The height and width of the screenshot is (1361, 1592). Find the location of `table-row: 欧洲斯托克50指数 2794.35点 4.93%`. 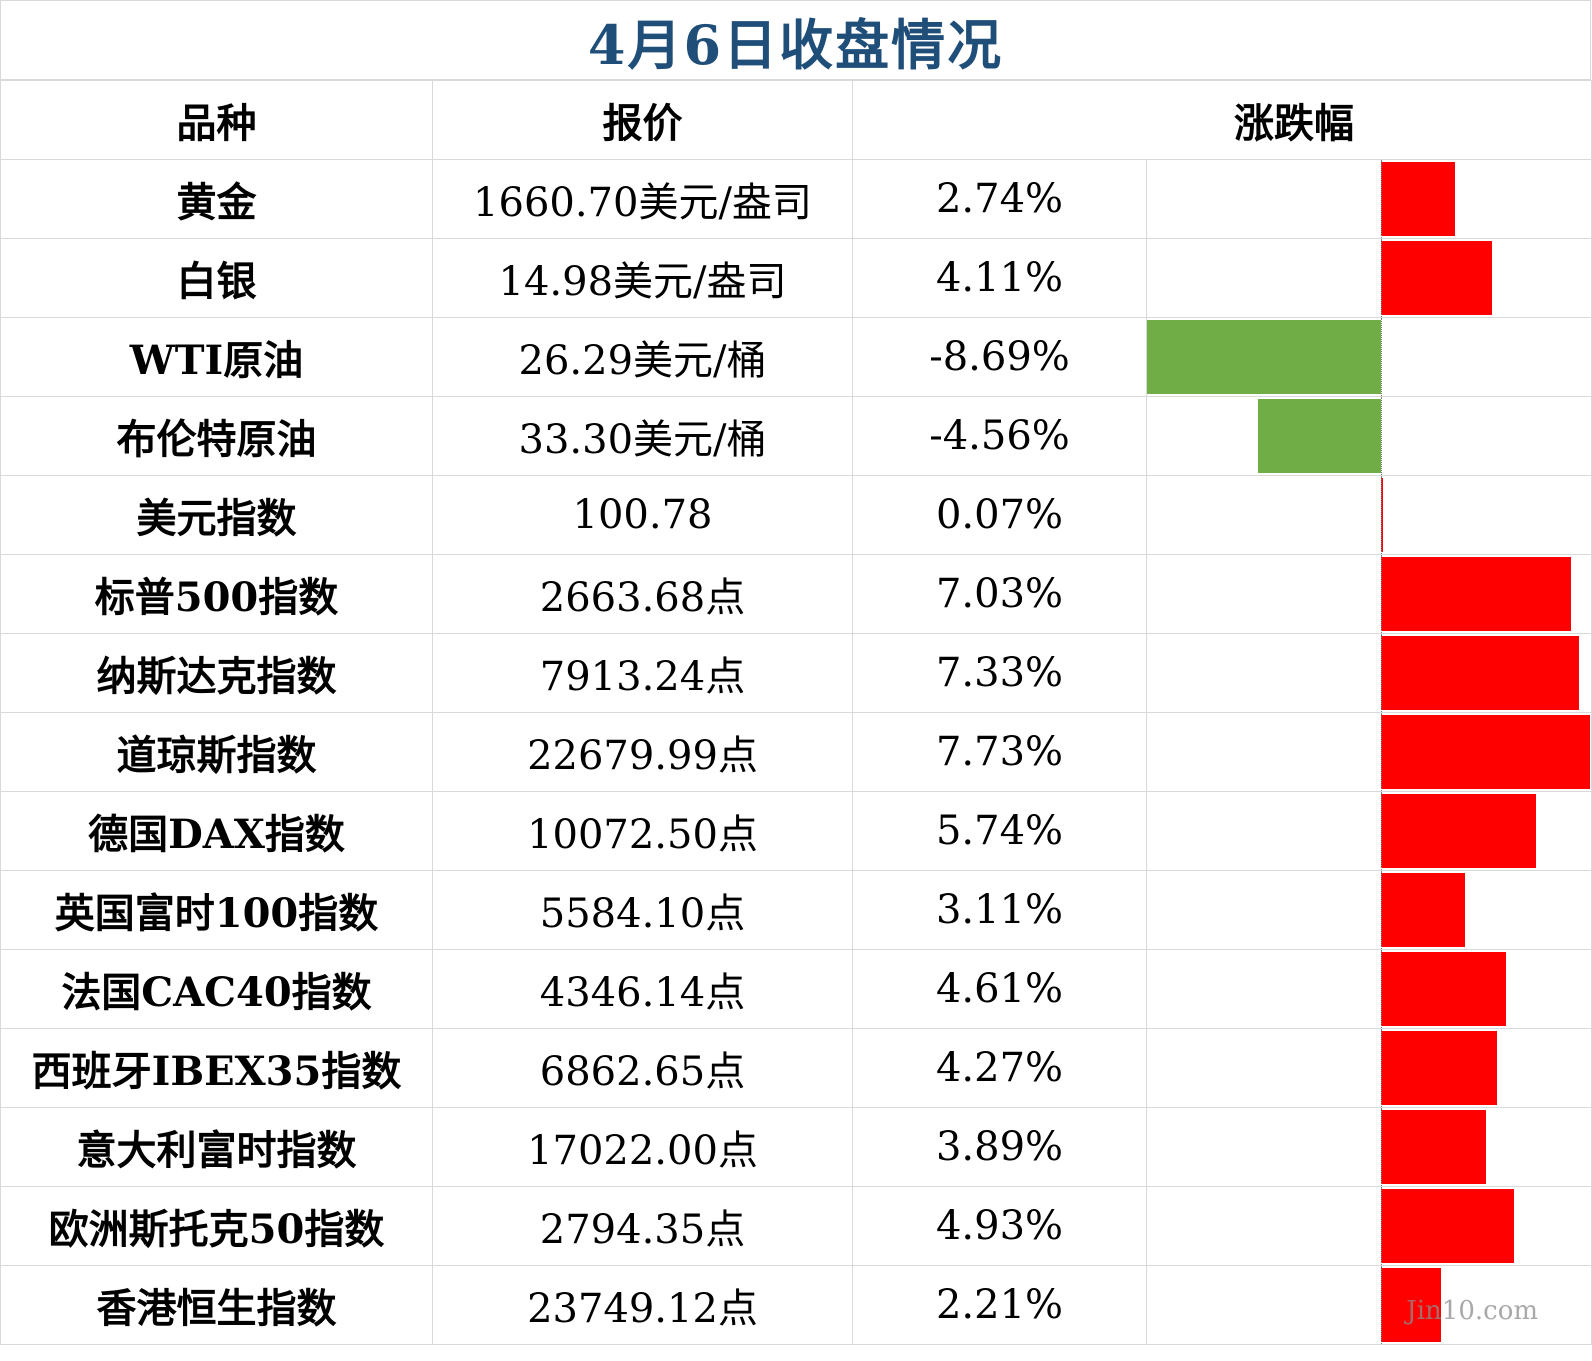

table-row: 欧洲斯托克50指数 2794.35点 4.93% is located at coordinates (796, 1226).